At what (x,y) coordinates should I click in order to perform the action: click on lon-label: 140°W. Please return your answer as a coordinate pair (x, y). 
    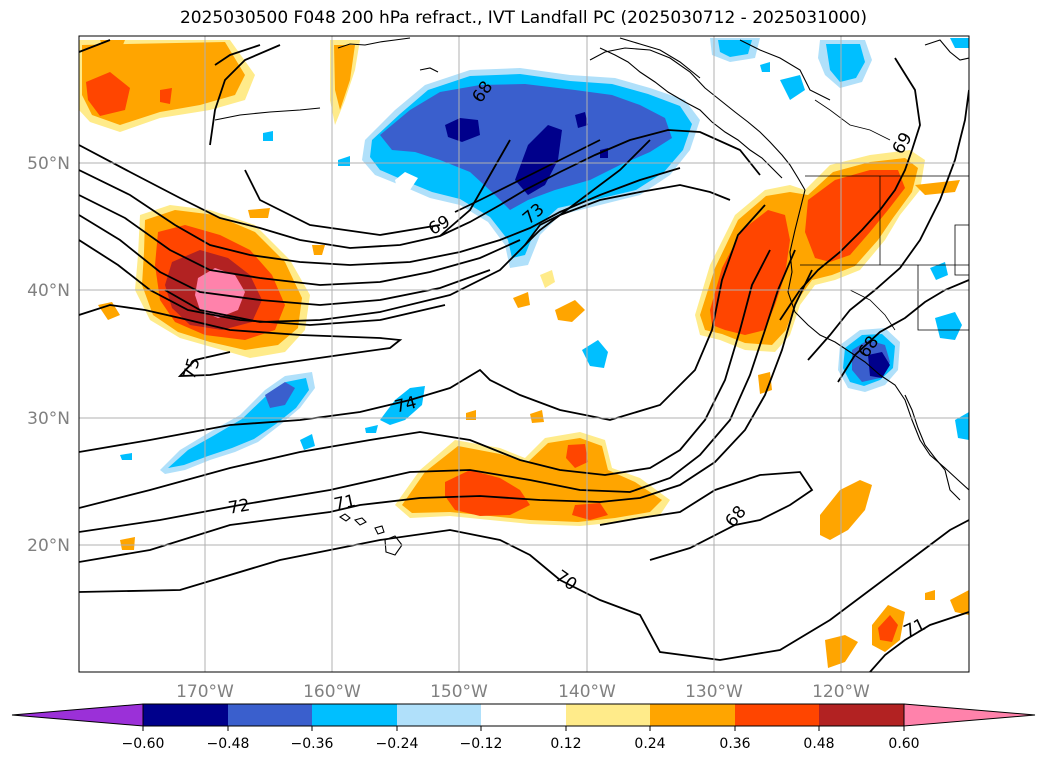
    Looking at the image, I should click on (587, 692).